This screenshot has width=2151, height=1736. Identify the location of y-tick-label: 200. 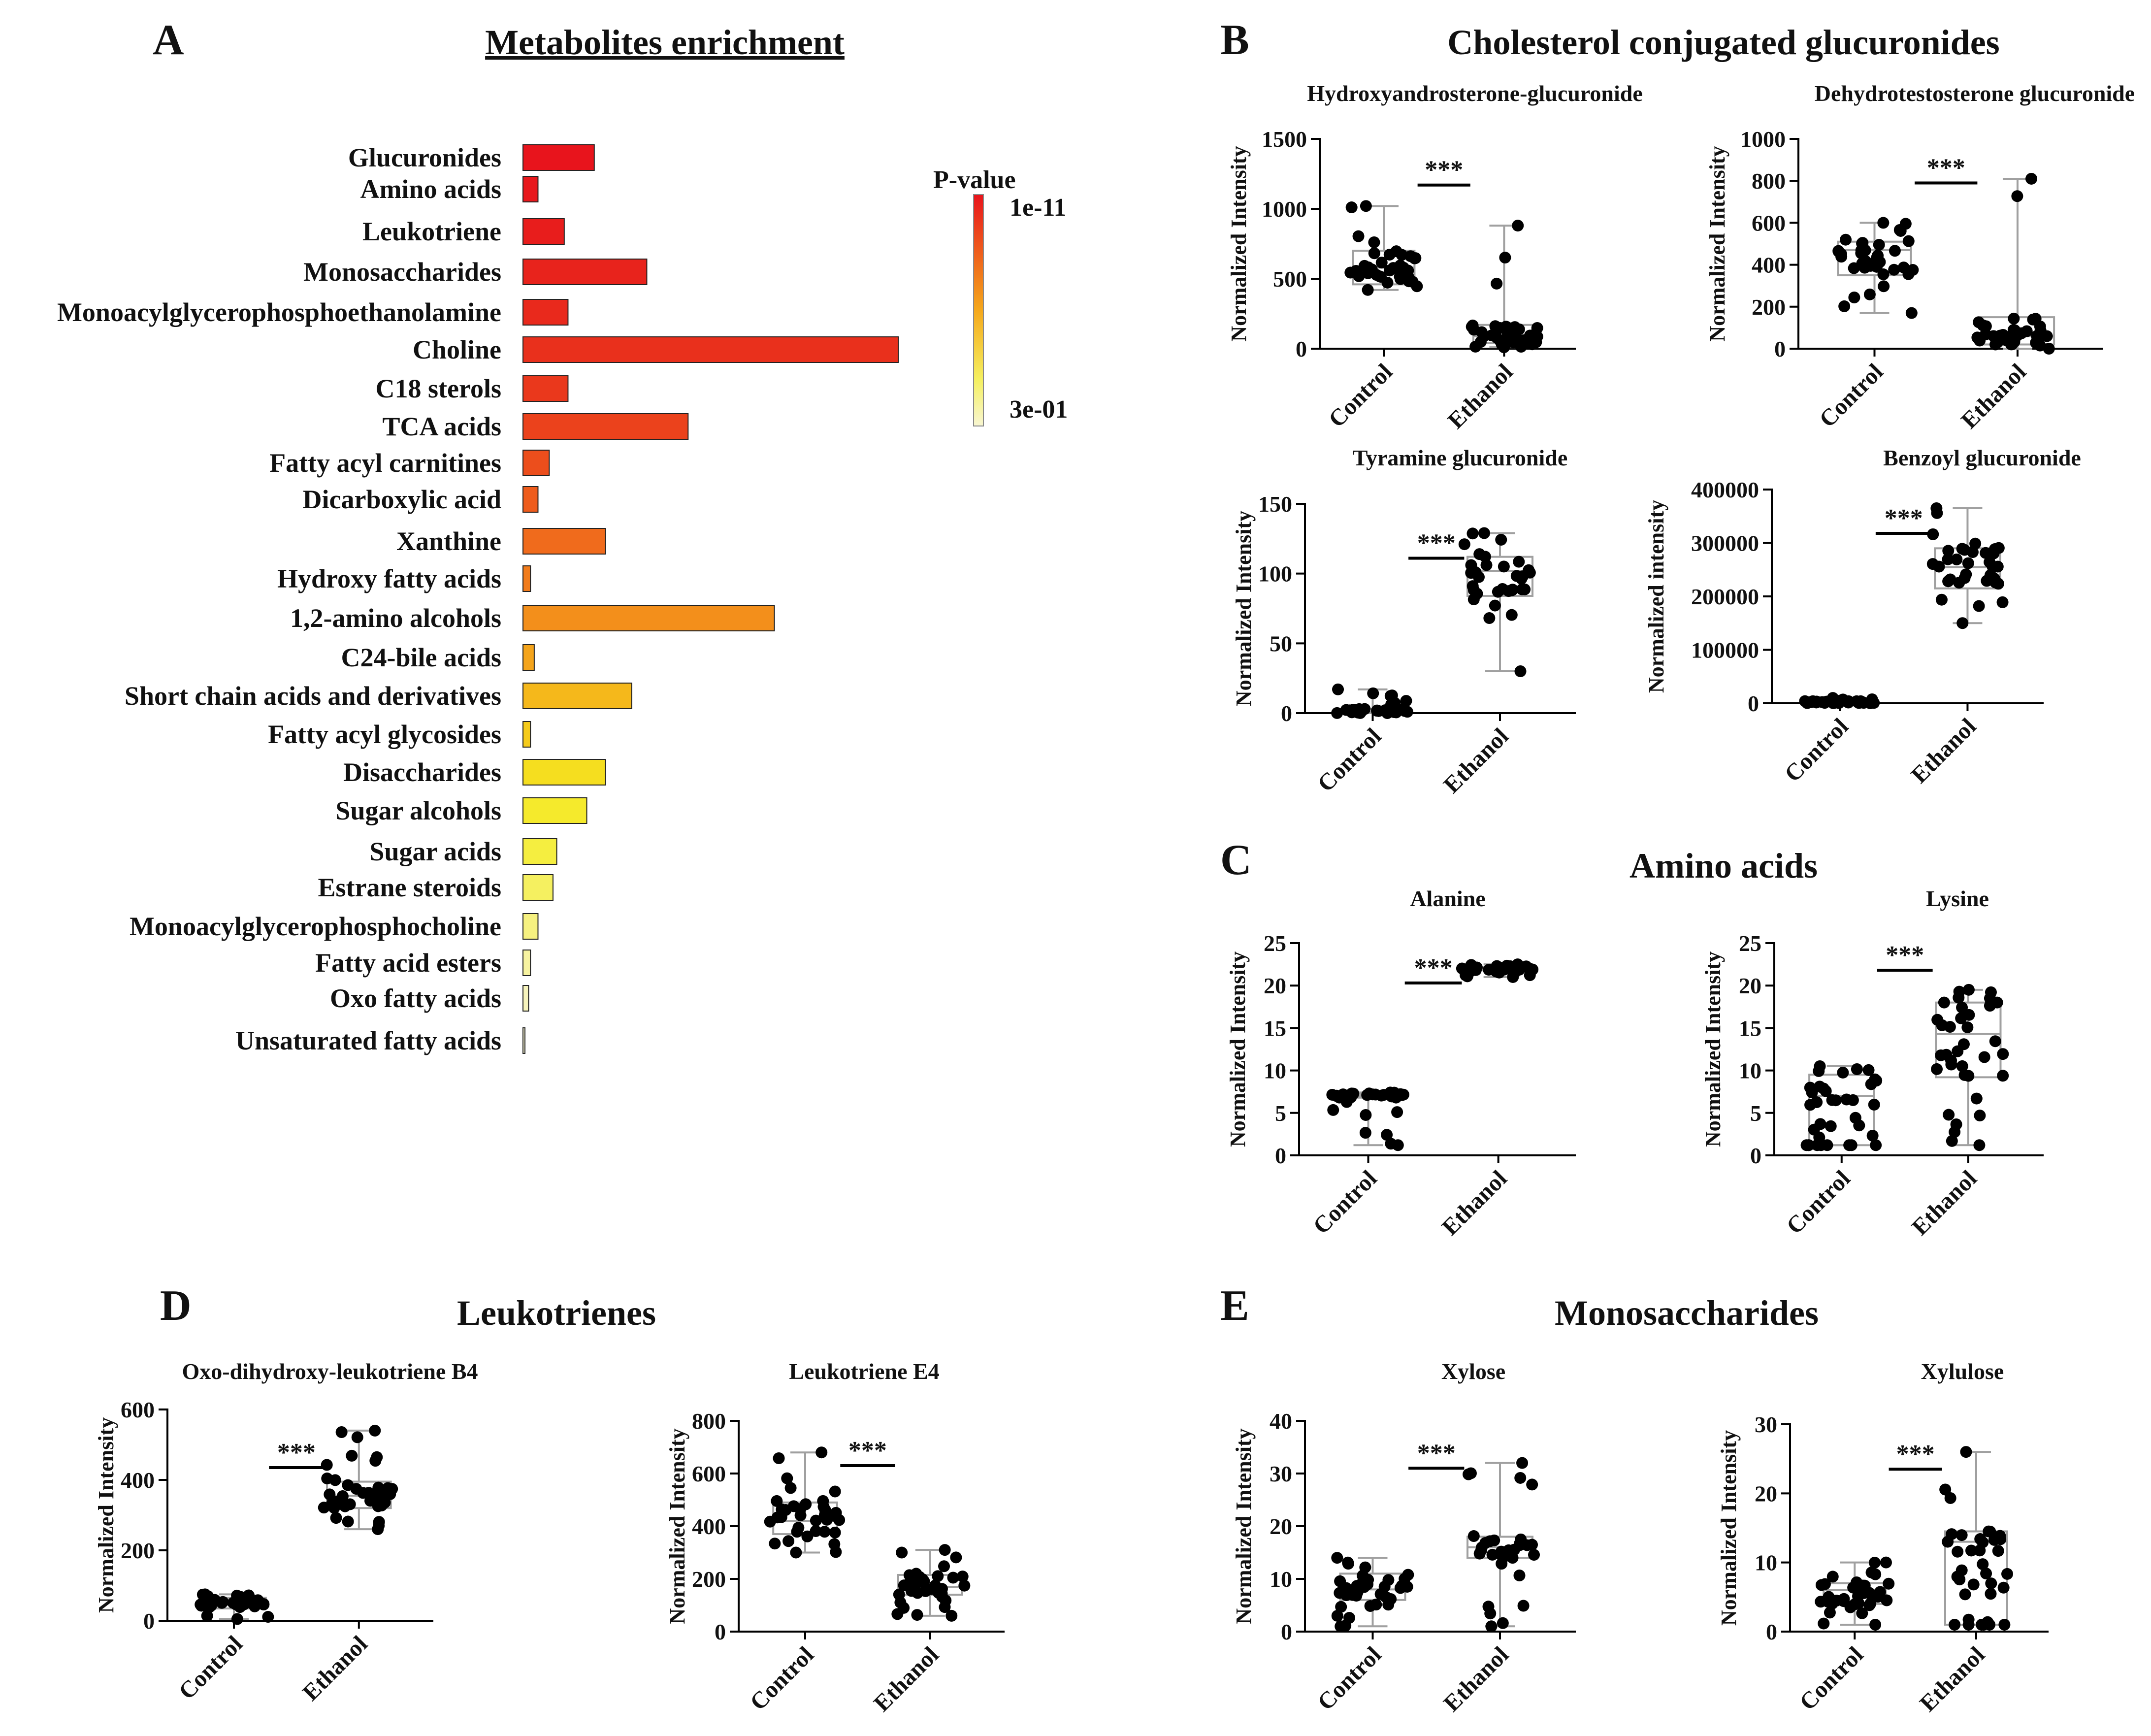
(138, 1551).